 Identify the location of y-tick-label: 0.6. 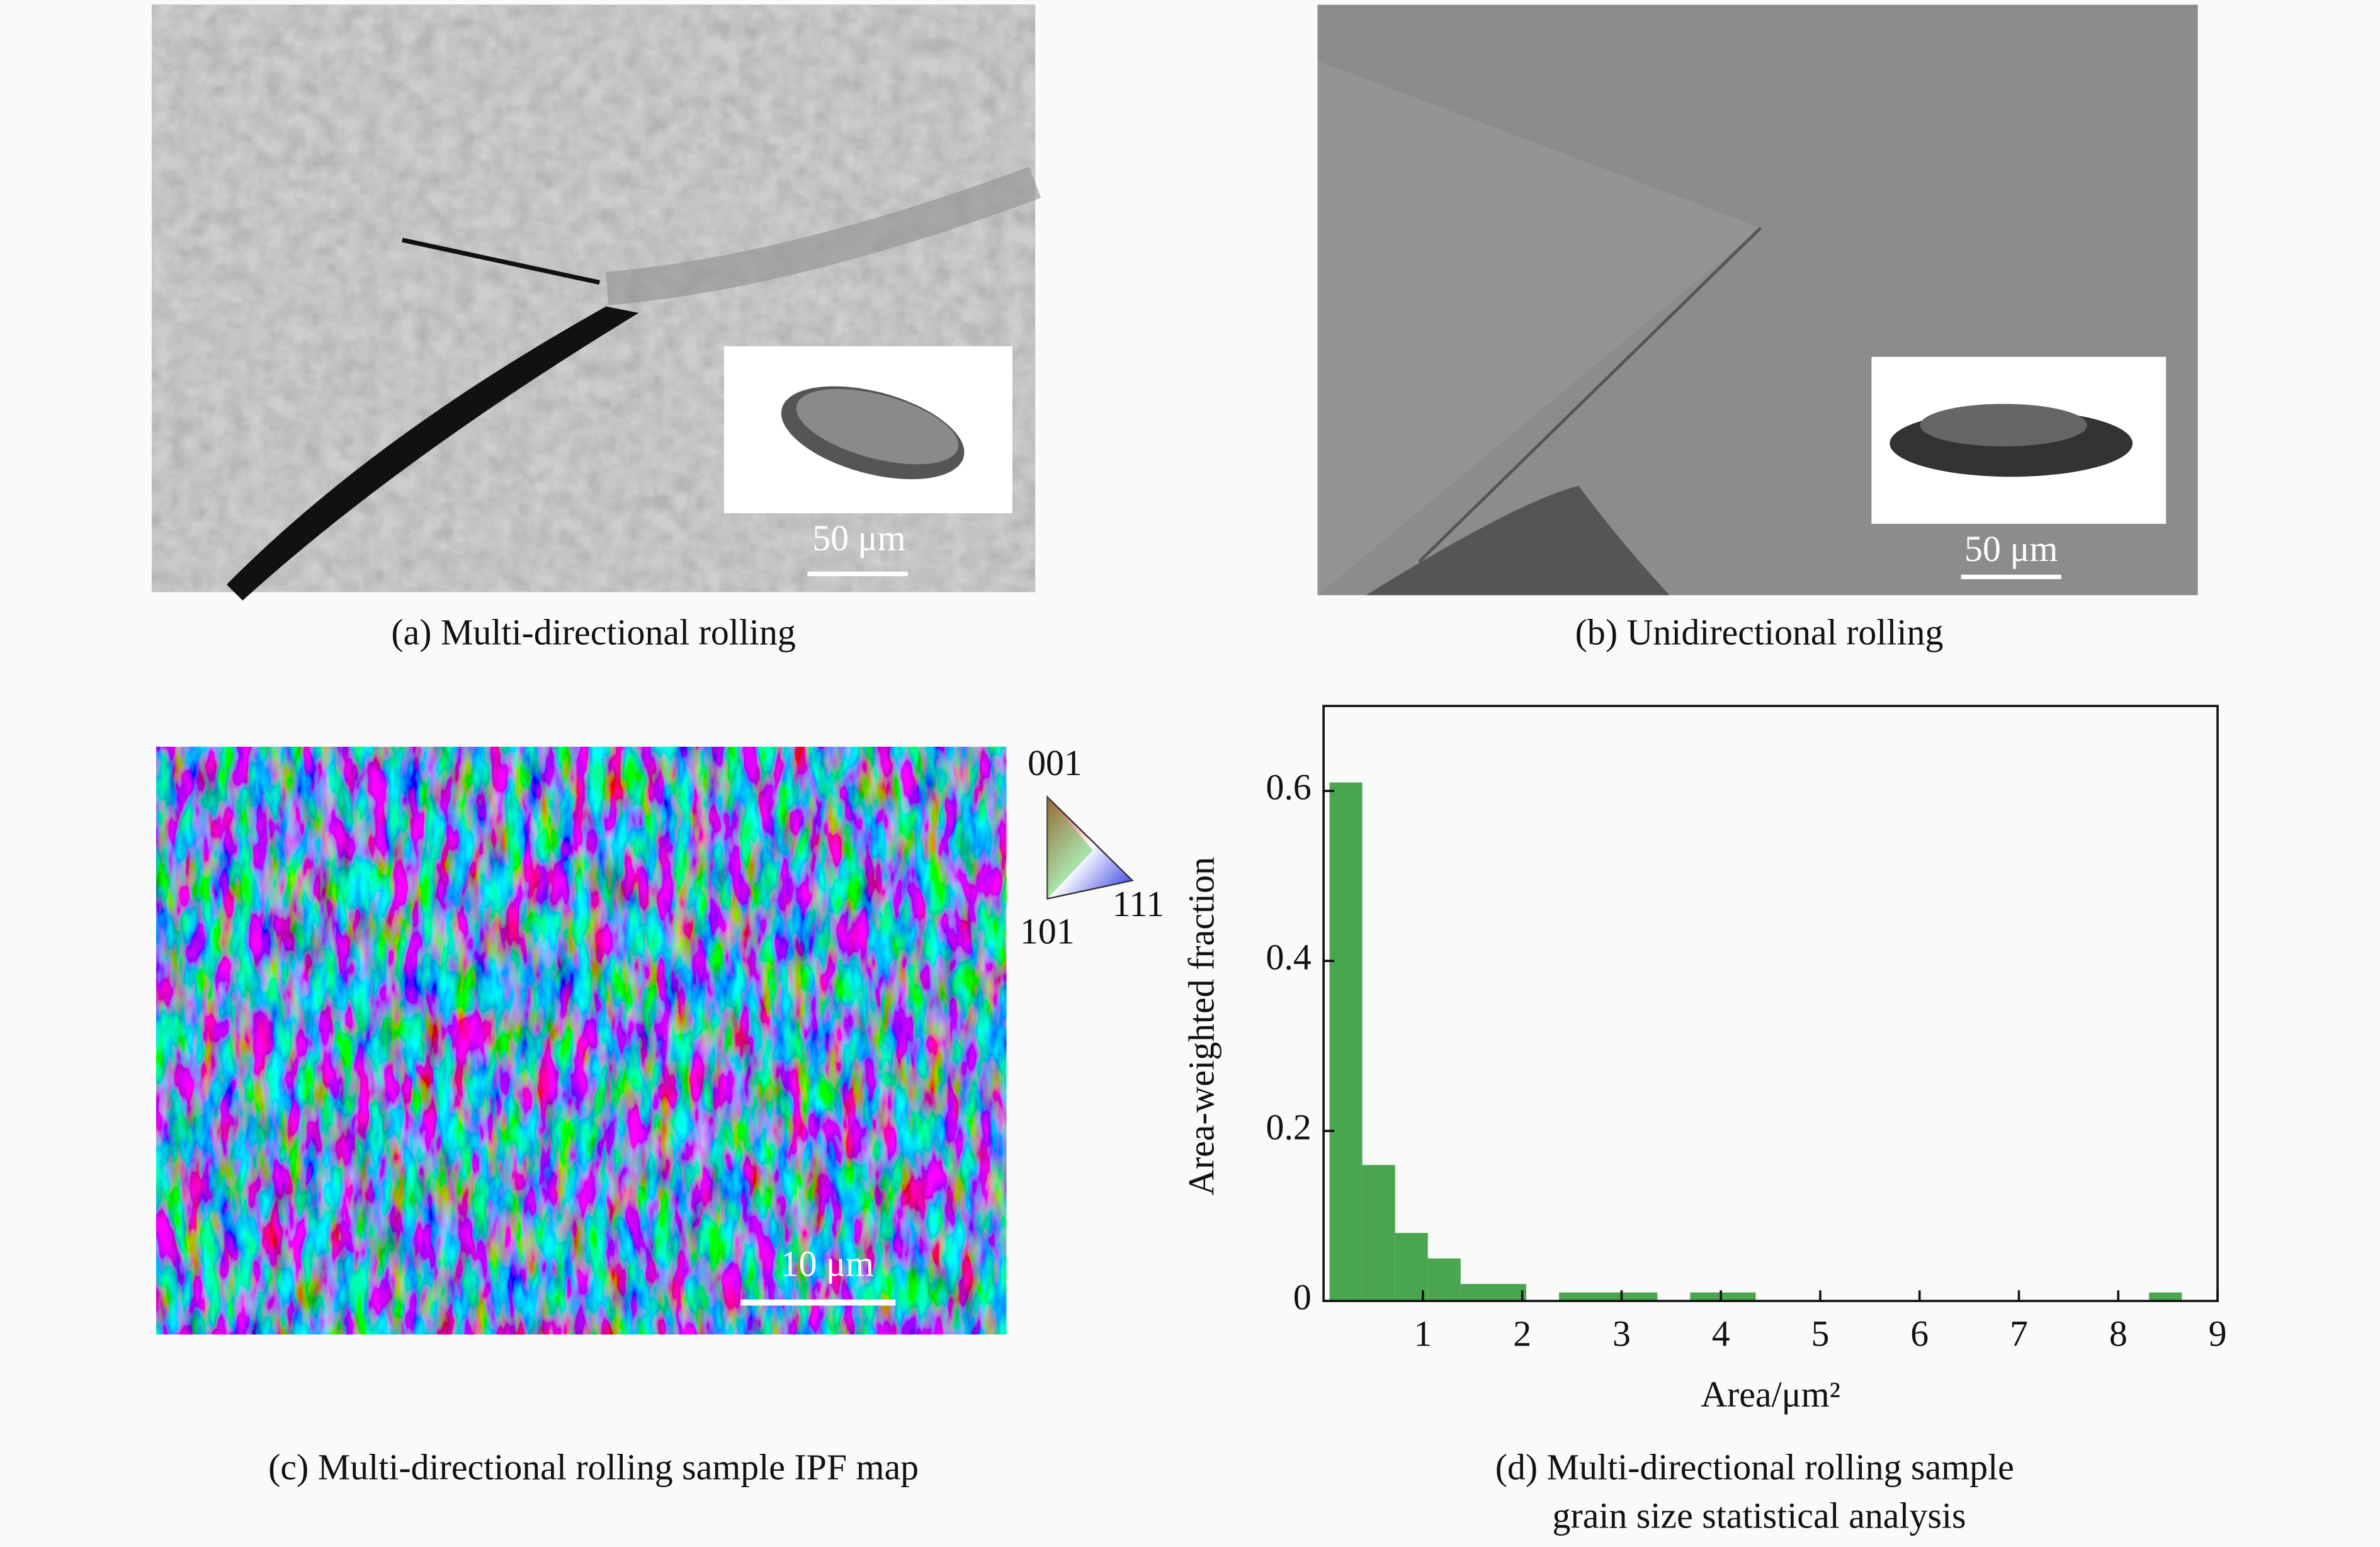
(1289, 787).